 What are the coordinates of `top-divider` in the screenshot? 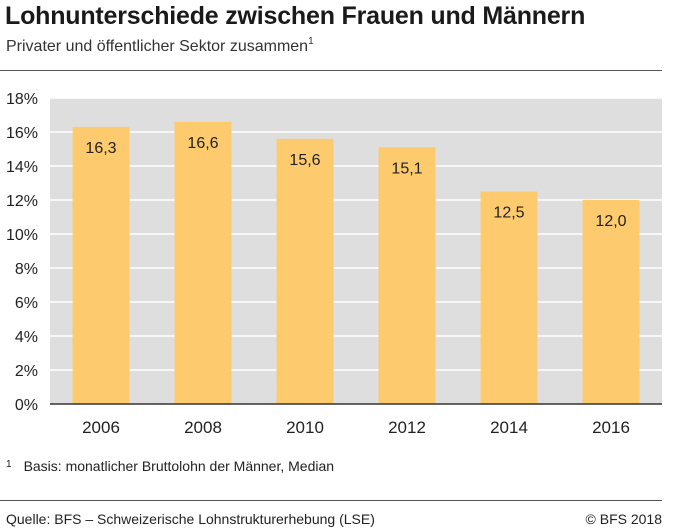 It's located at (331, 70).